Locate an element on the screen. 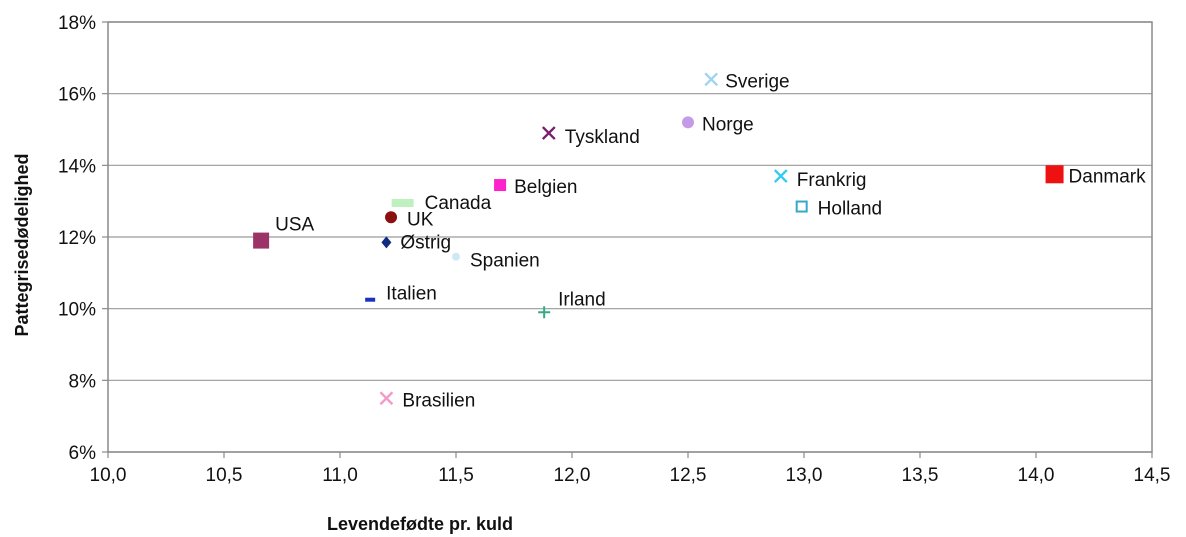  x-tick-label: 13,5 is located at coordinates (920, 475).